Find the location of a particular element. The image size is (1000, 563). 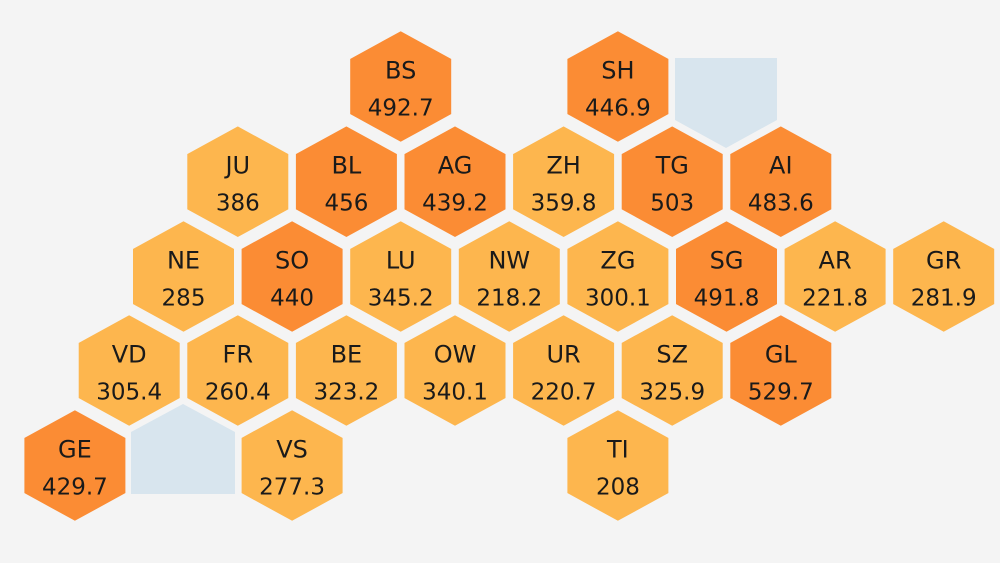

canton-hex-ag: AG 439.2 is located at coordinates (455, 181).